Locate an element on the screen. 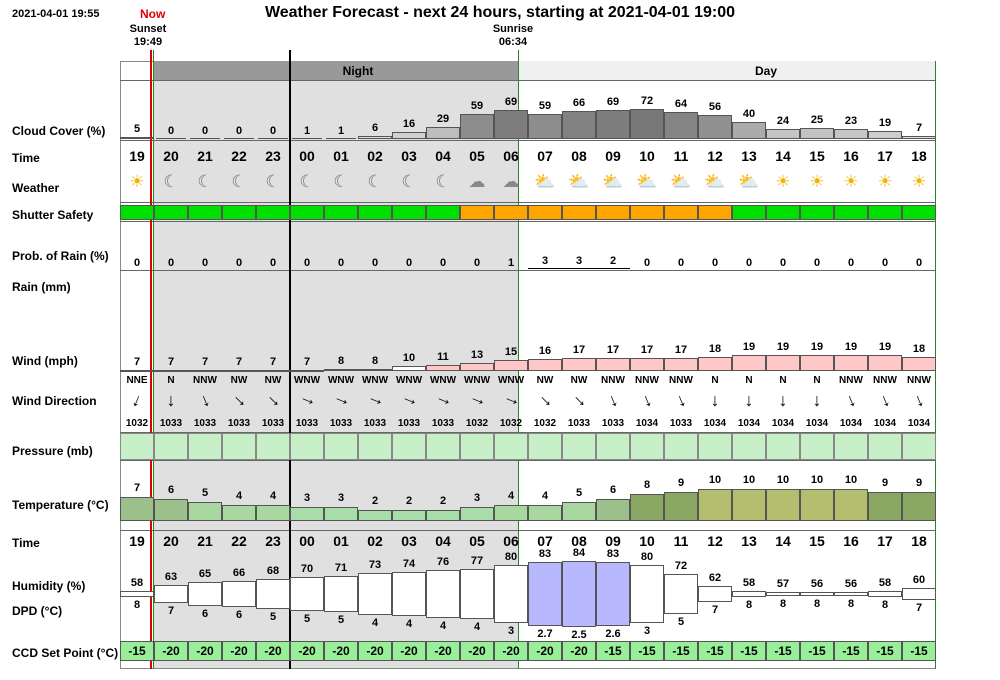 This screenshot has height=680, width=1000. hour-label-2: 07 is located at coordinates (545, 541).